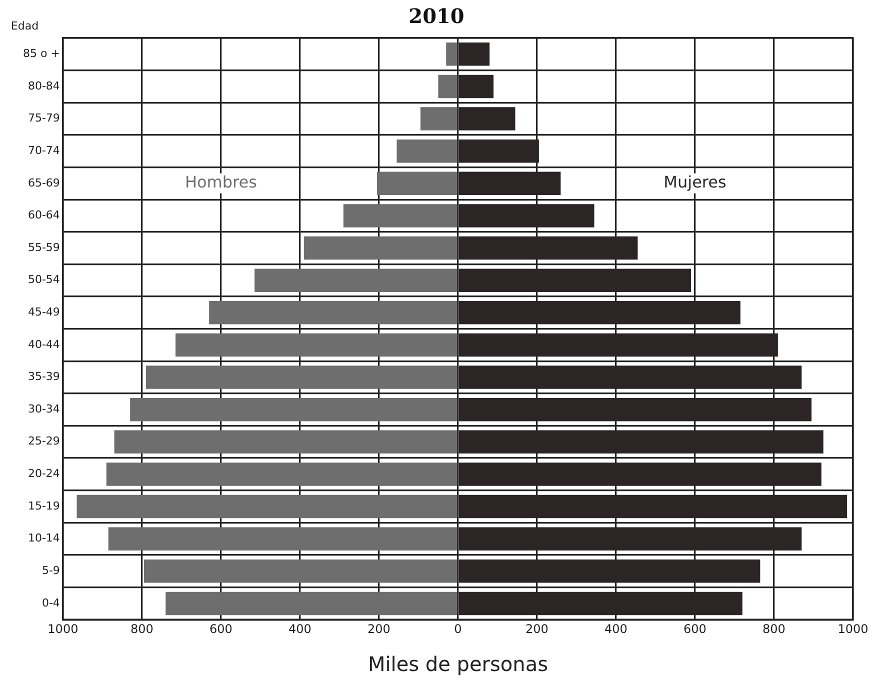 Image resolution: width=877 pixels, height=692 pixels. I want to click on y-tick-label: 35-39, so click(44, 377).